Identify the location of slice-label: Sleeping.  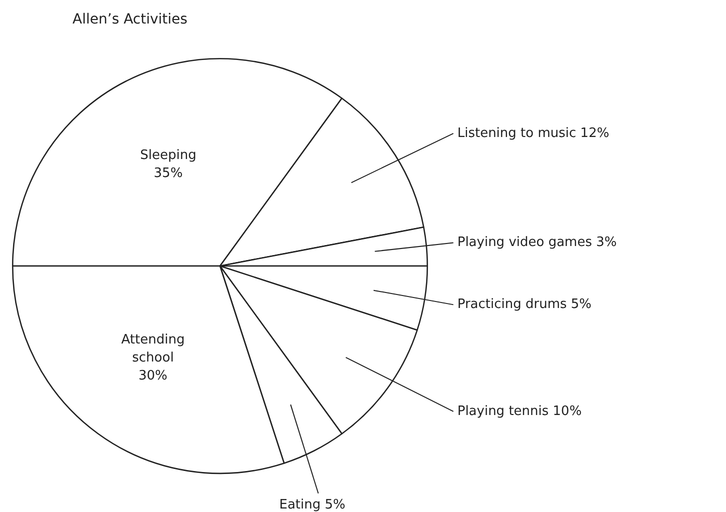
(168, 155).